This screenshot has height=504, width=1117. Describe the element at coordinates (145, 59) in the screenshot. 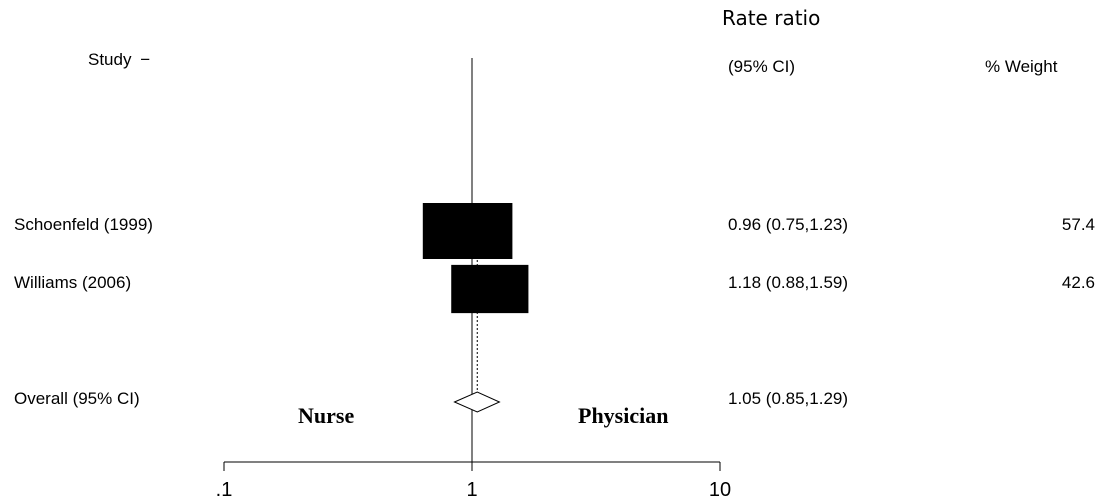

I see `dash-icon: −` at that location.